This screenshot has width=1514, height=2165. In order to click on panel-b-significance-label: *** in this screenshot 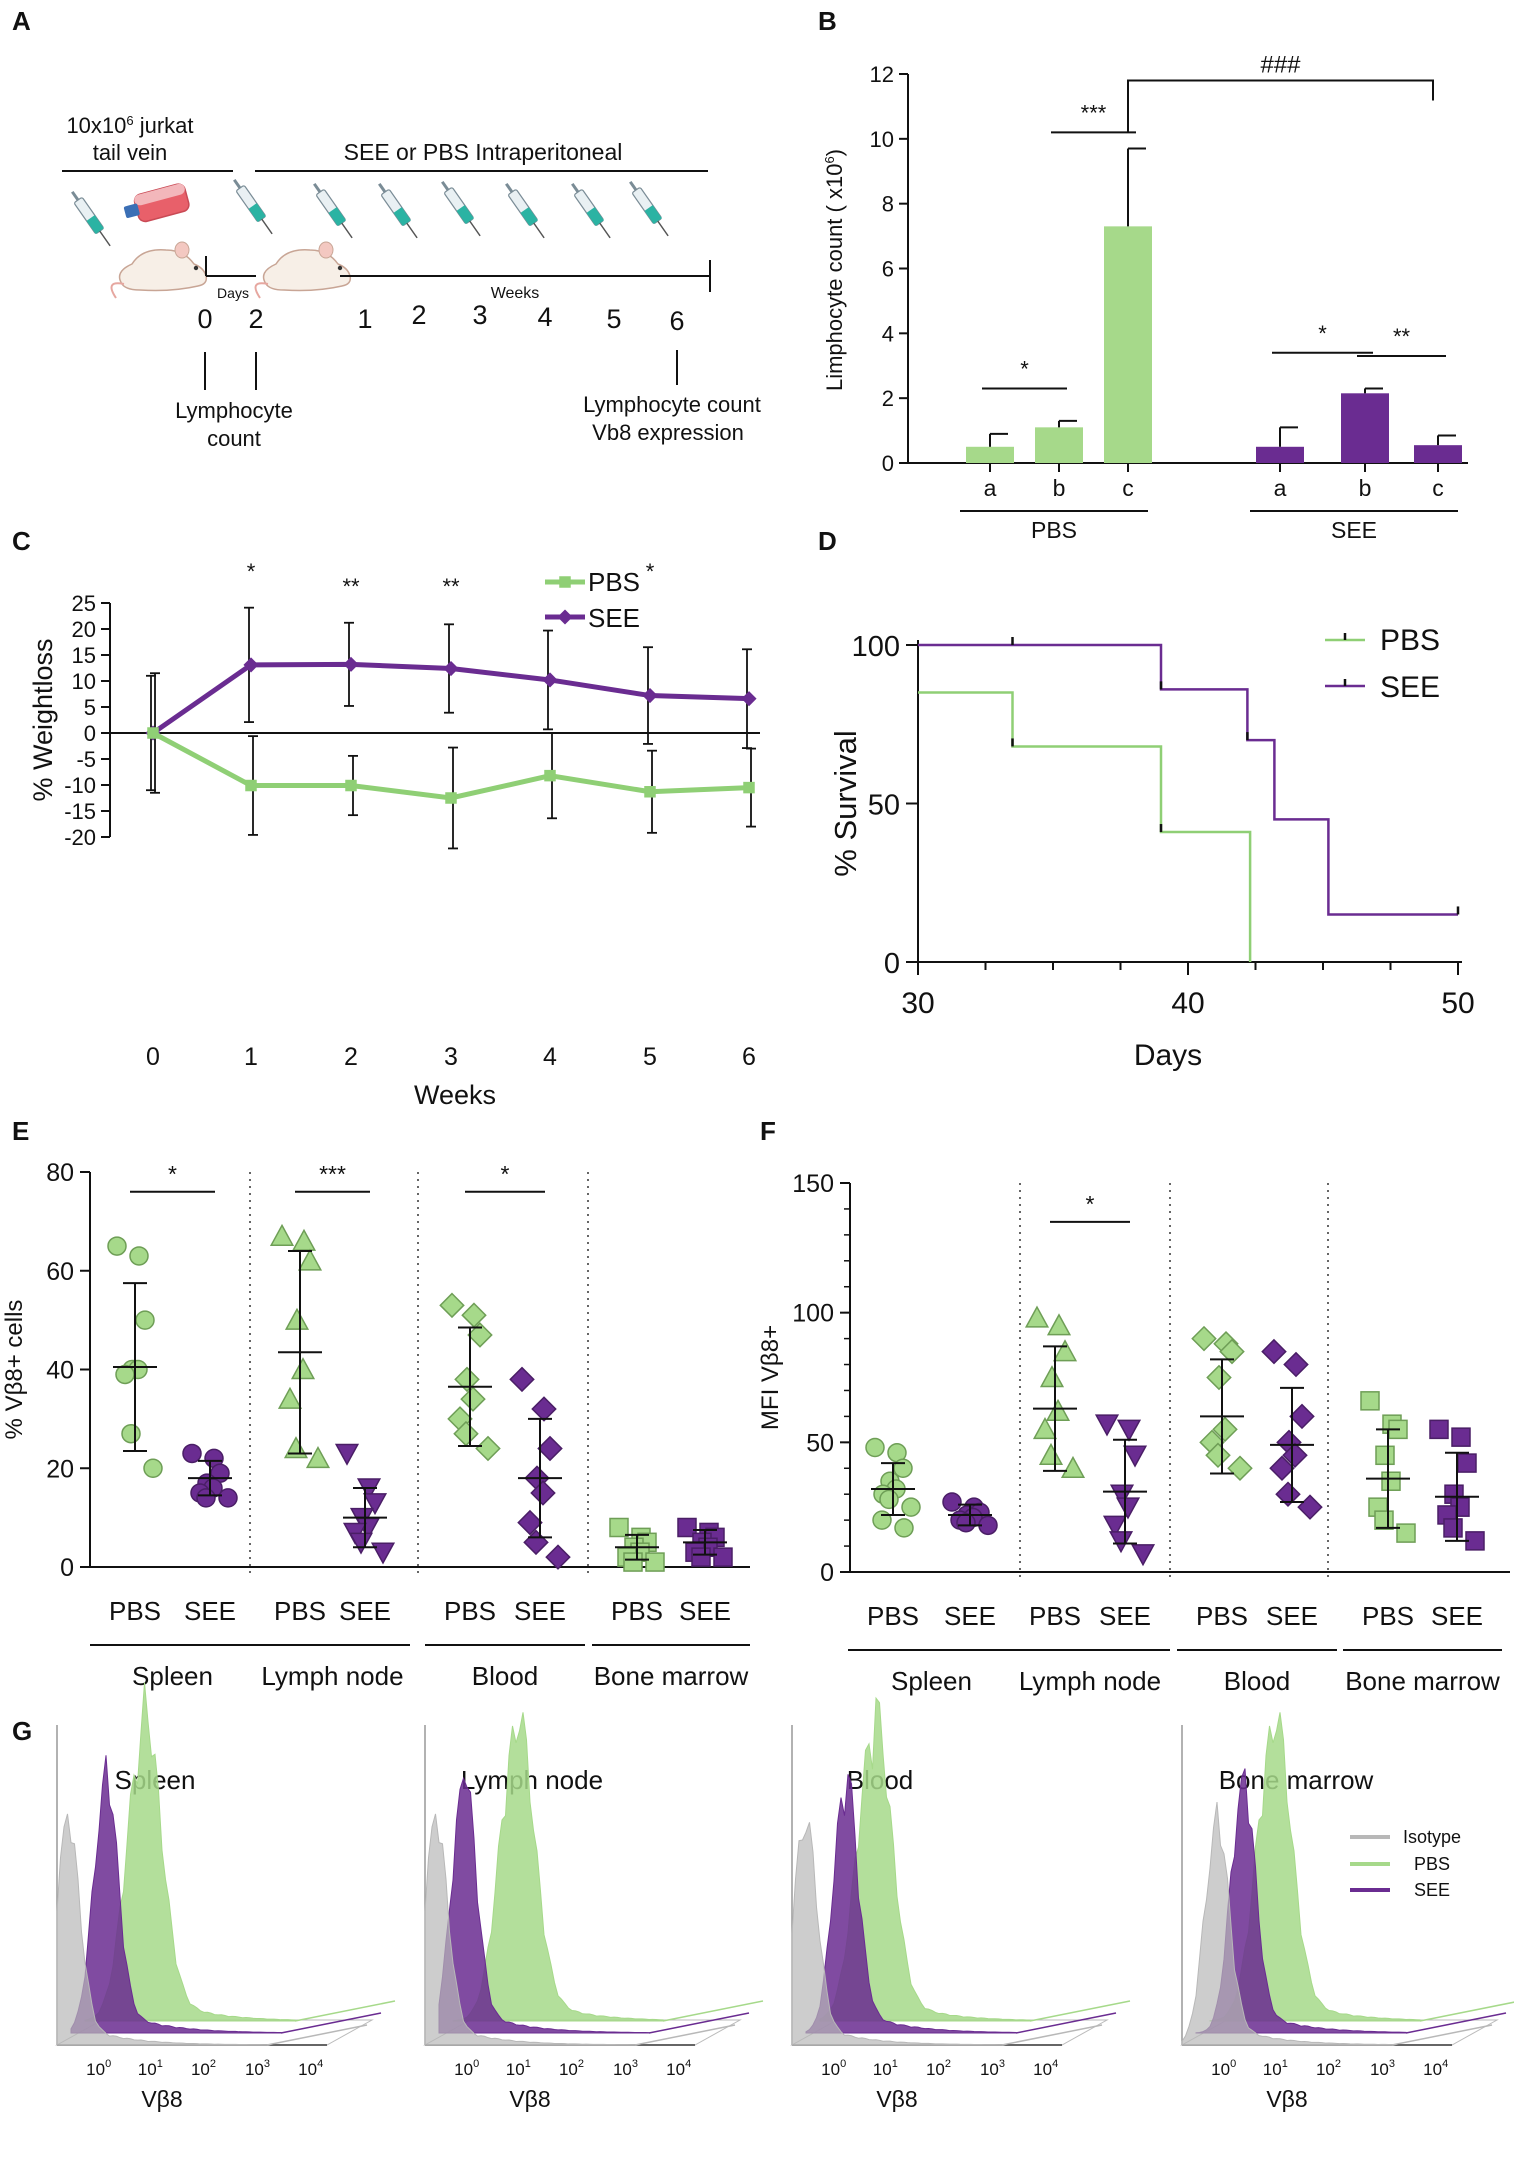, I will do `click(1094, 112)`.